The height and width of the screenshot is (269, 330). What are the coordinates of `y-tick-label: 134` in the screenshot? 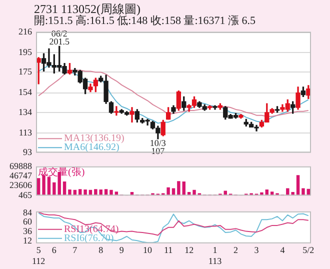 It's located at (25, 111).